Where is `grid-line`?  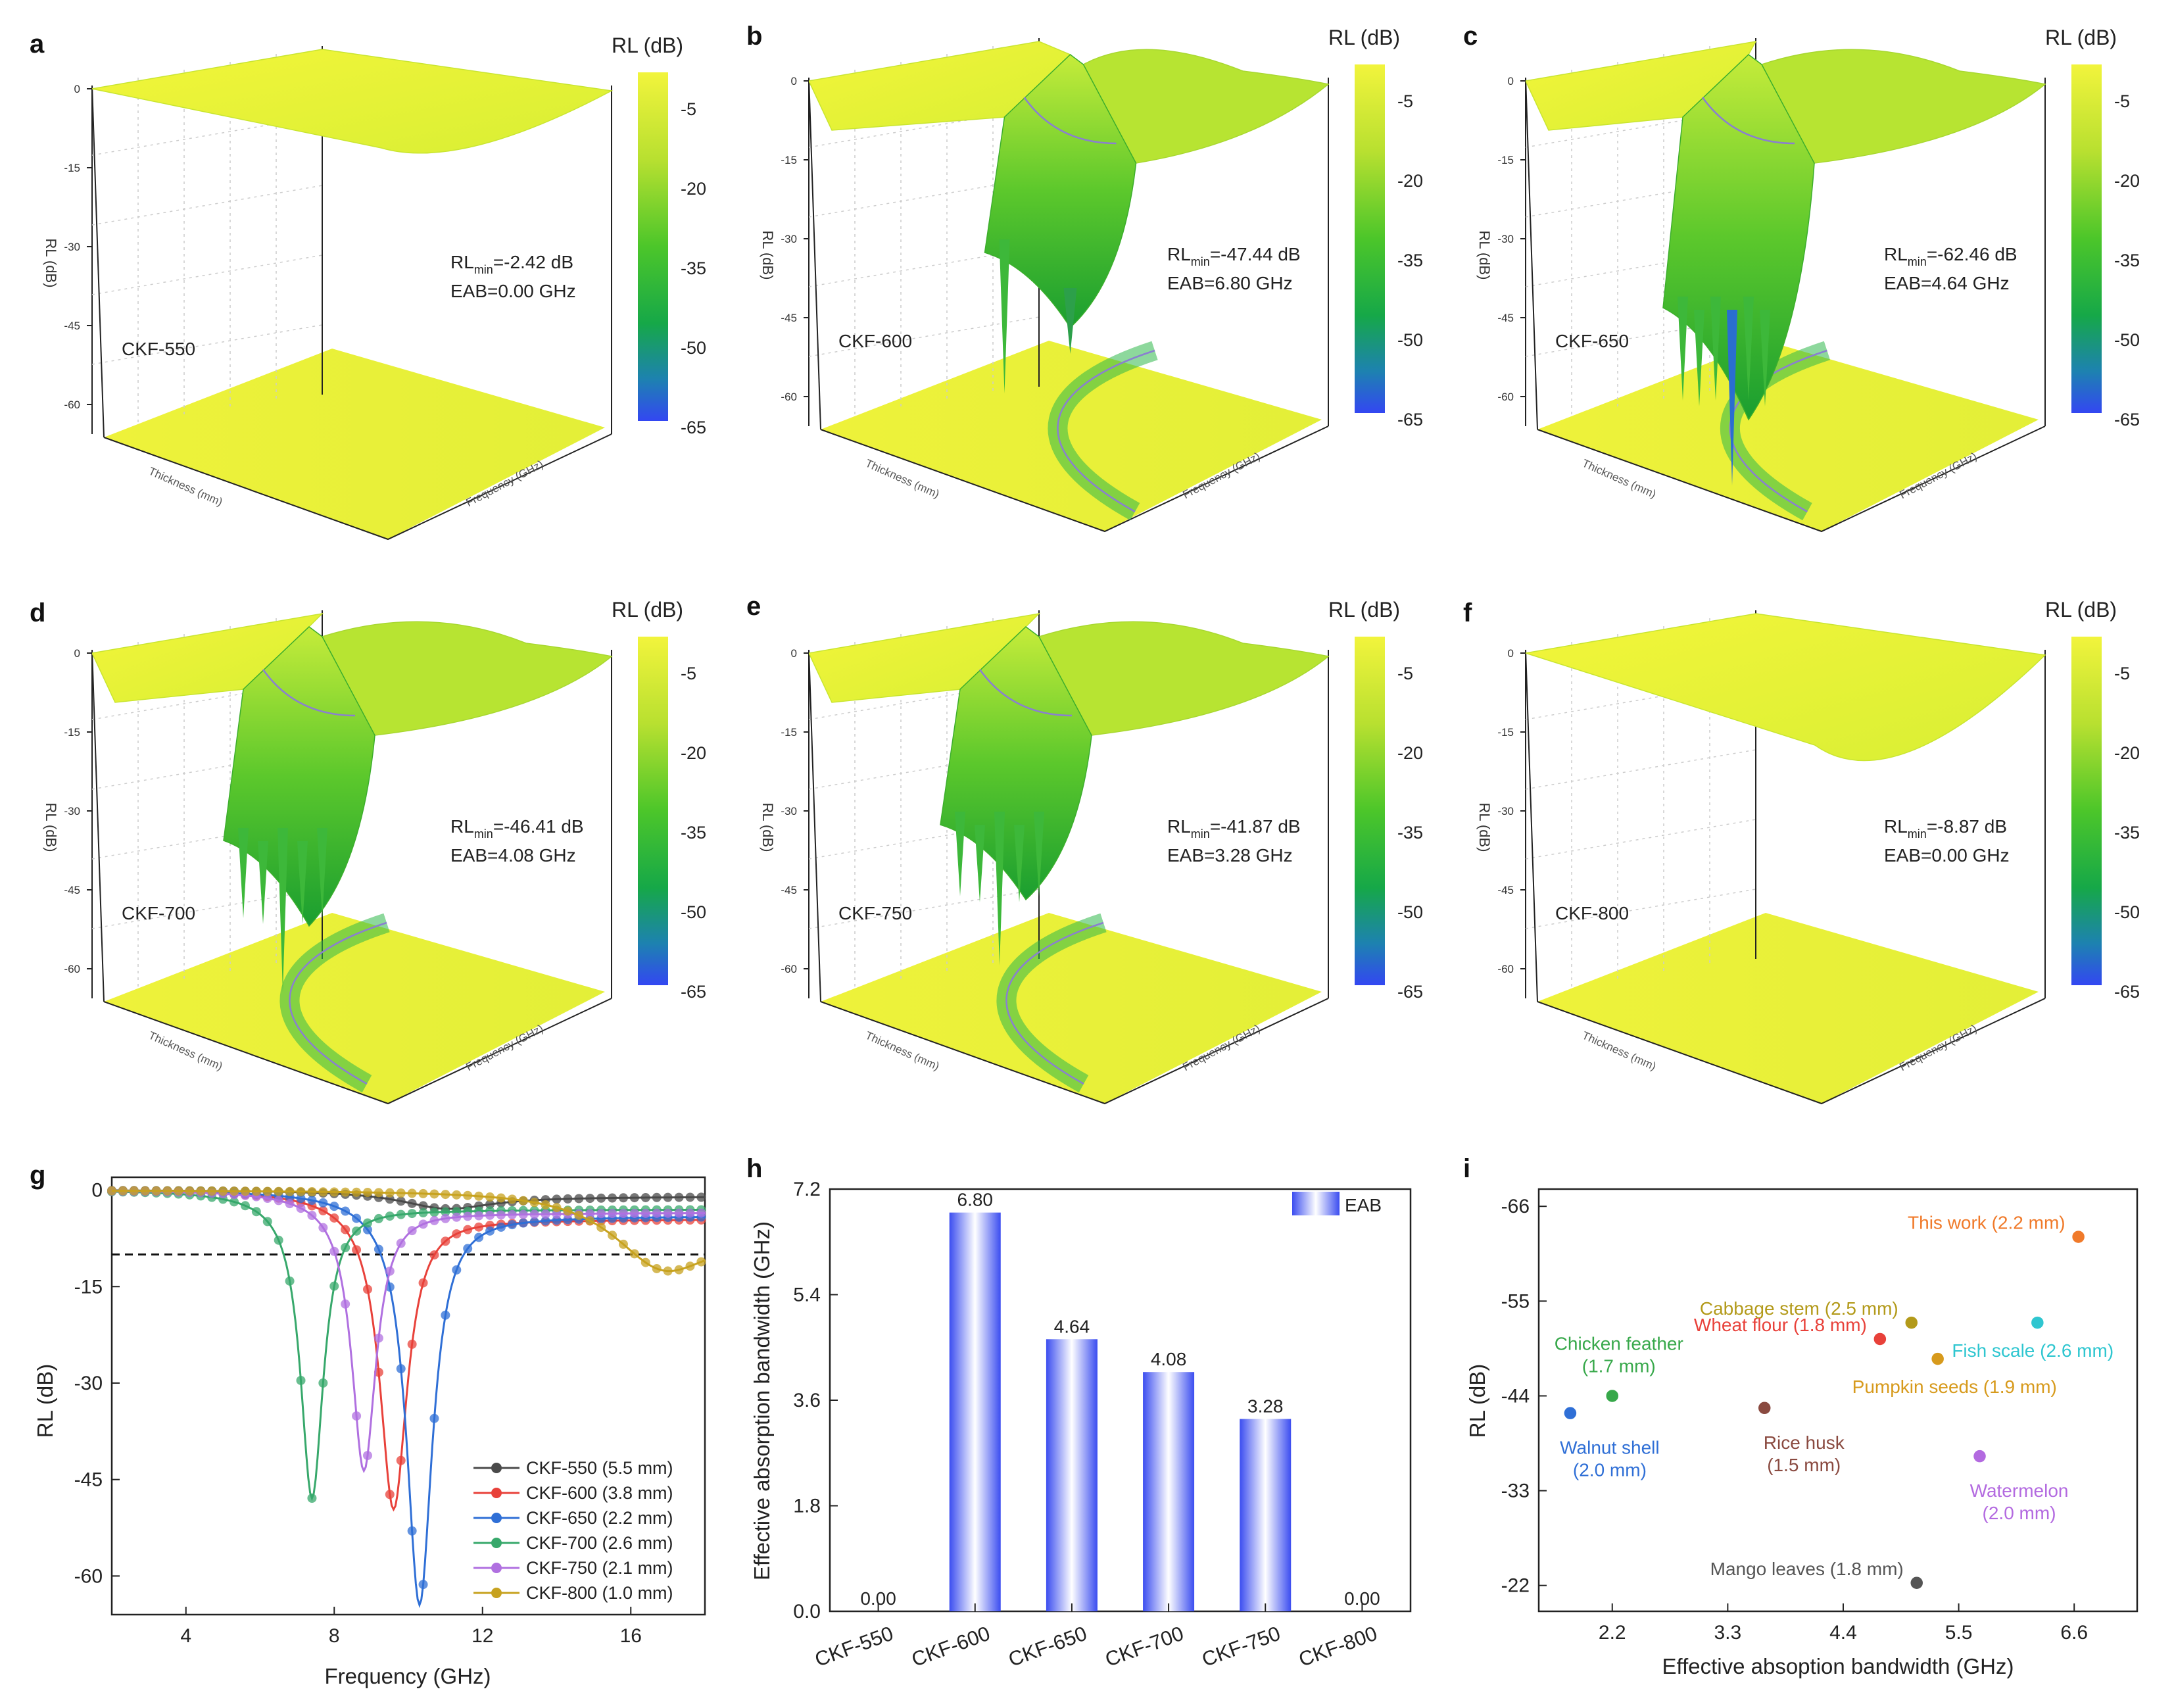
grid-line is located at coordinates (207, 275).